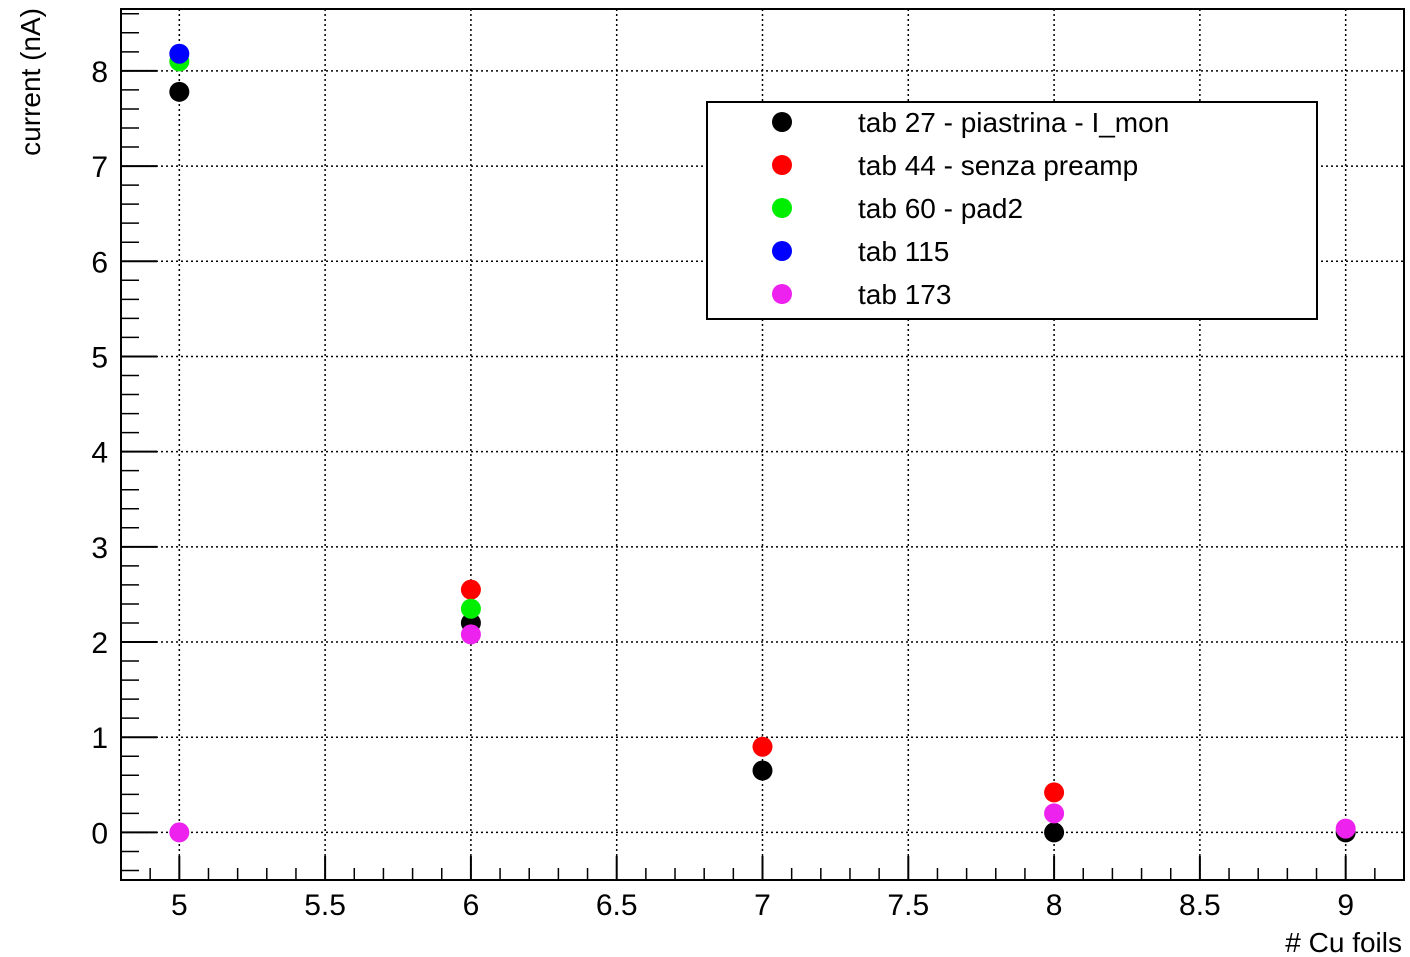 The height and width of the screenshot is (957, 1410). Describe the element at coordinates (99, 548) in the screenshot. I see `y-tick-label: 3` at that location.